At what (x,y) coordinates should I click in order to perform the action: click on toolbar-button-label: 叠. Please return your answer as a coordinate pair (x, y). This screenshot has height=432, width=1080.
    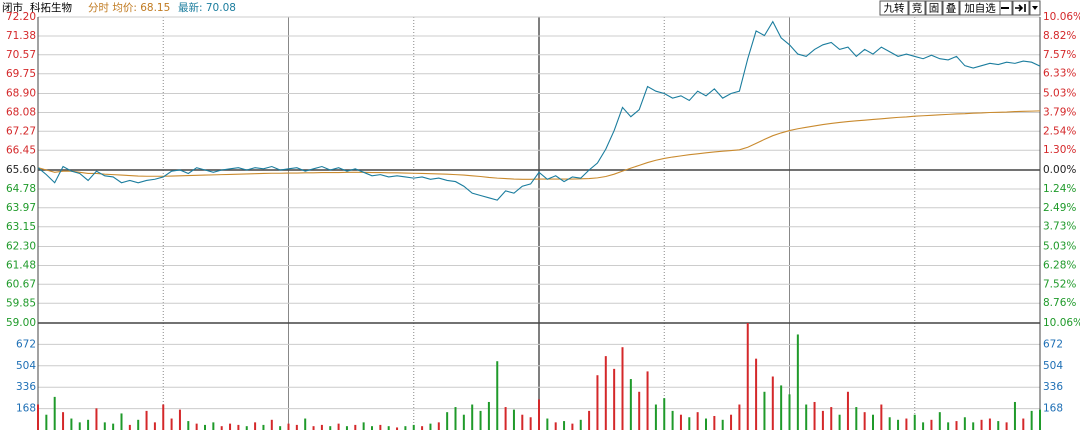
    Looking at the image, I should click on (951, 9).